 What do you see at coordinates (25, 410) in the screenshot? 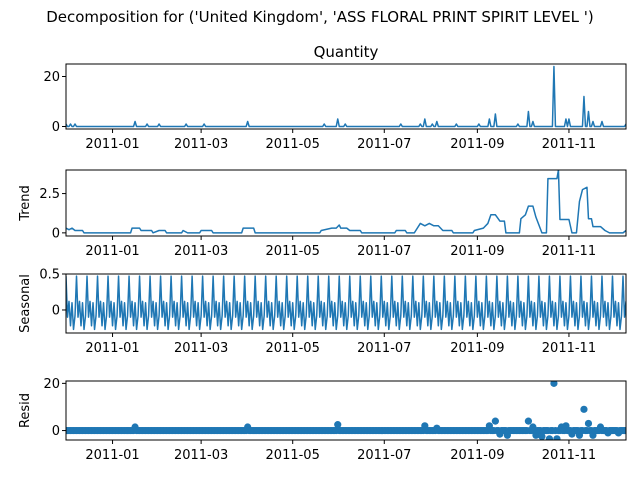
I see `y-axis-label: Resid` at bounding box center [25, 410].